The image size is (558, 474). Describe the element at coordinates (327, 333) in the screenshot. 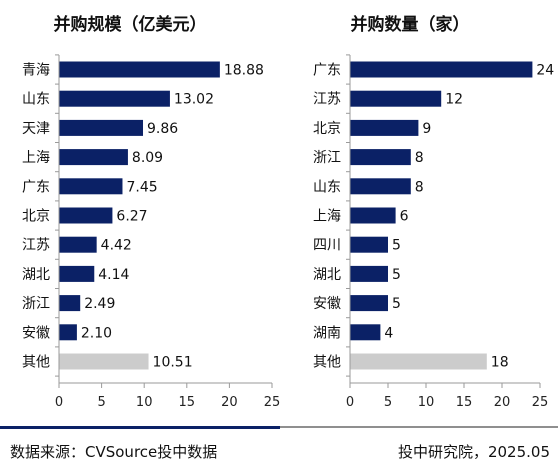

I see `category-label: 湖南` at that location.